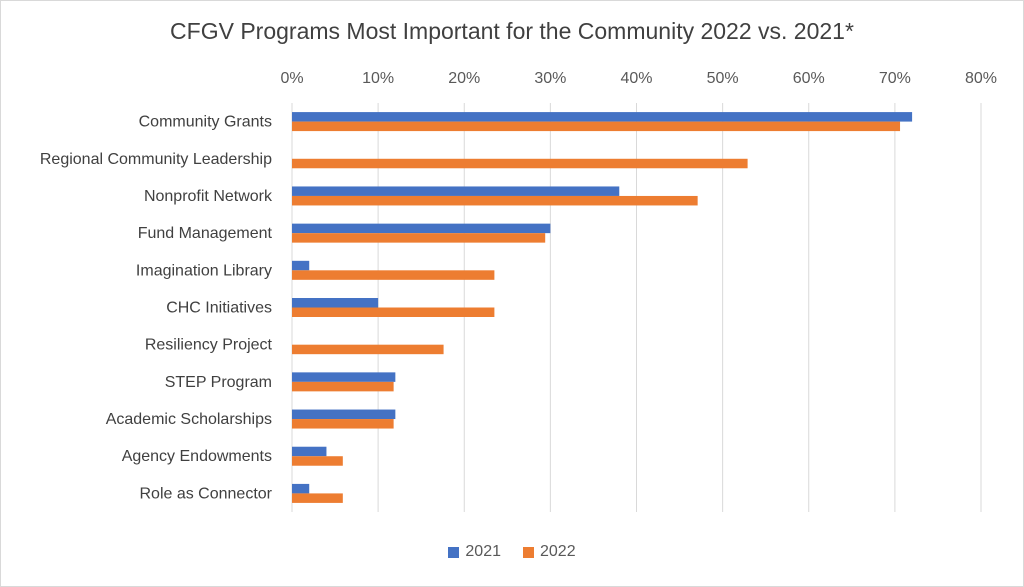  What do you see at coordinates (219, 308) in the screenshot?
I see `category-label: CHC Initiatives` at bounding box center [219, 308].